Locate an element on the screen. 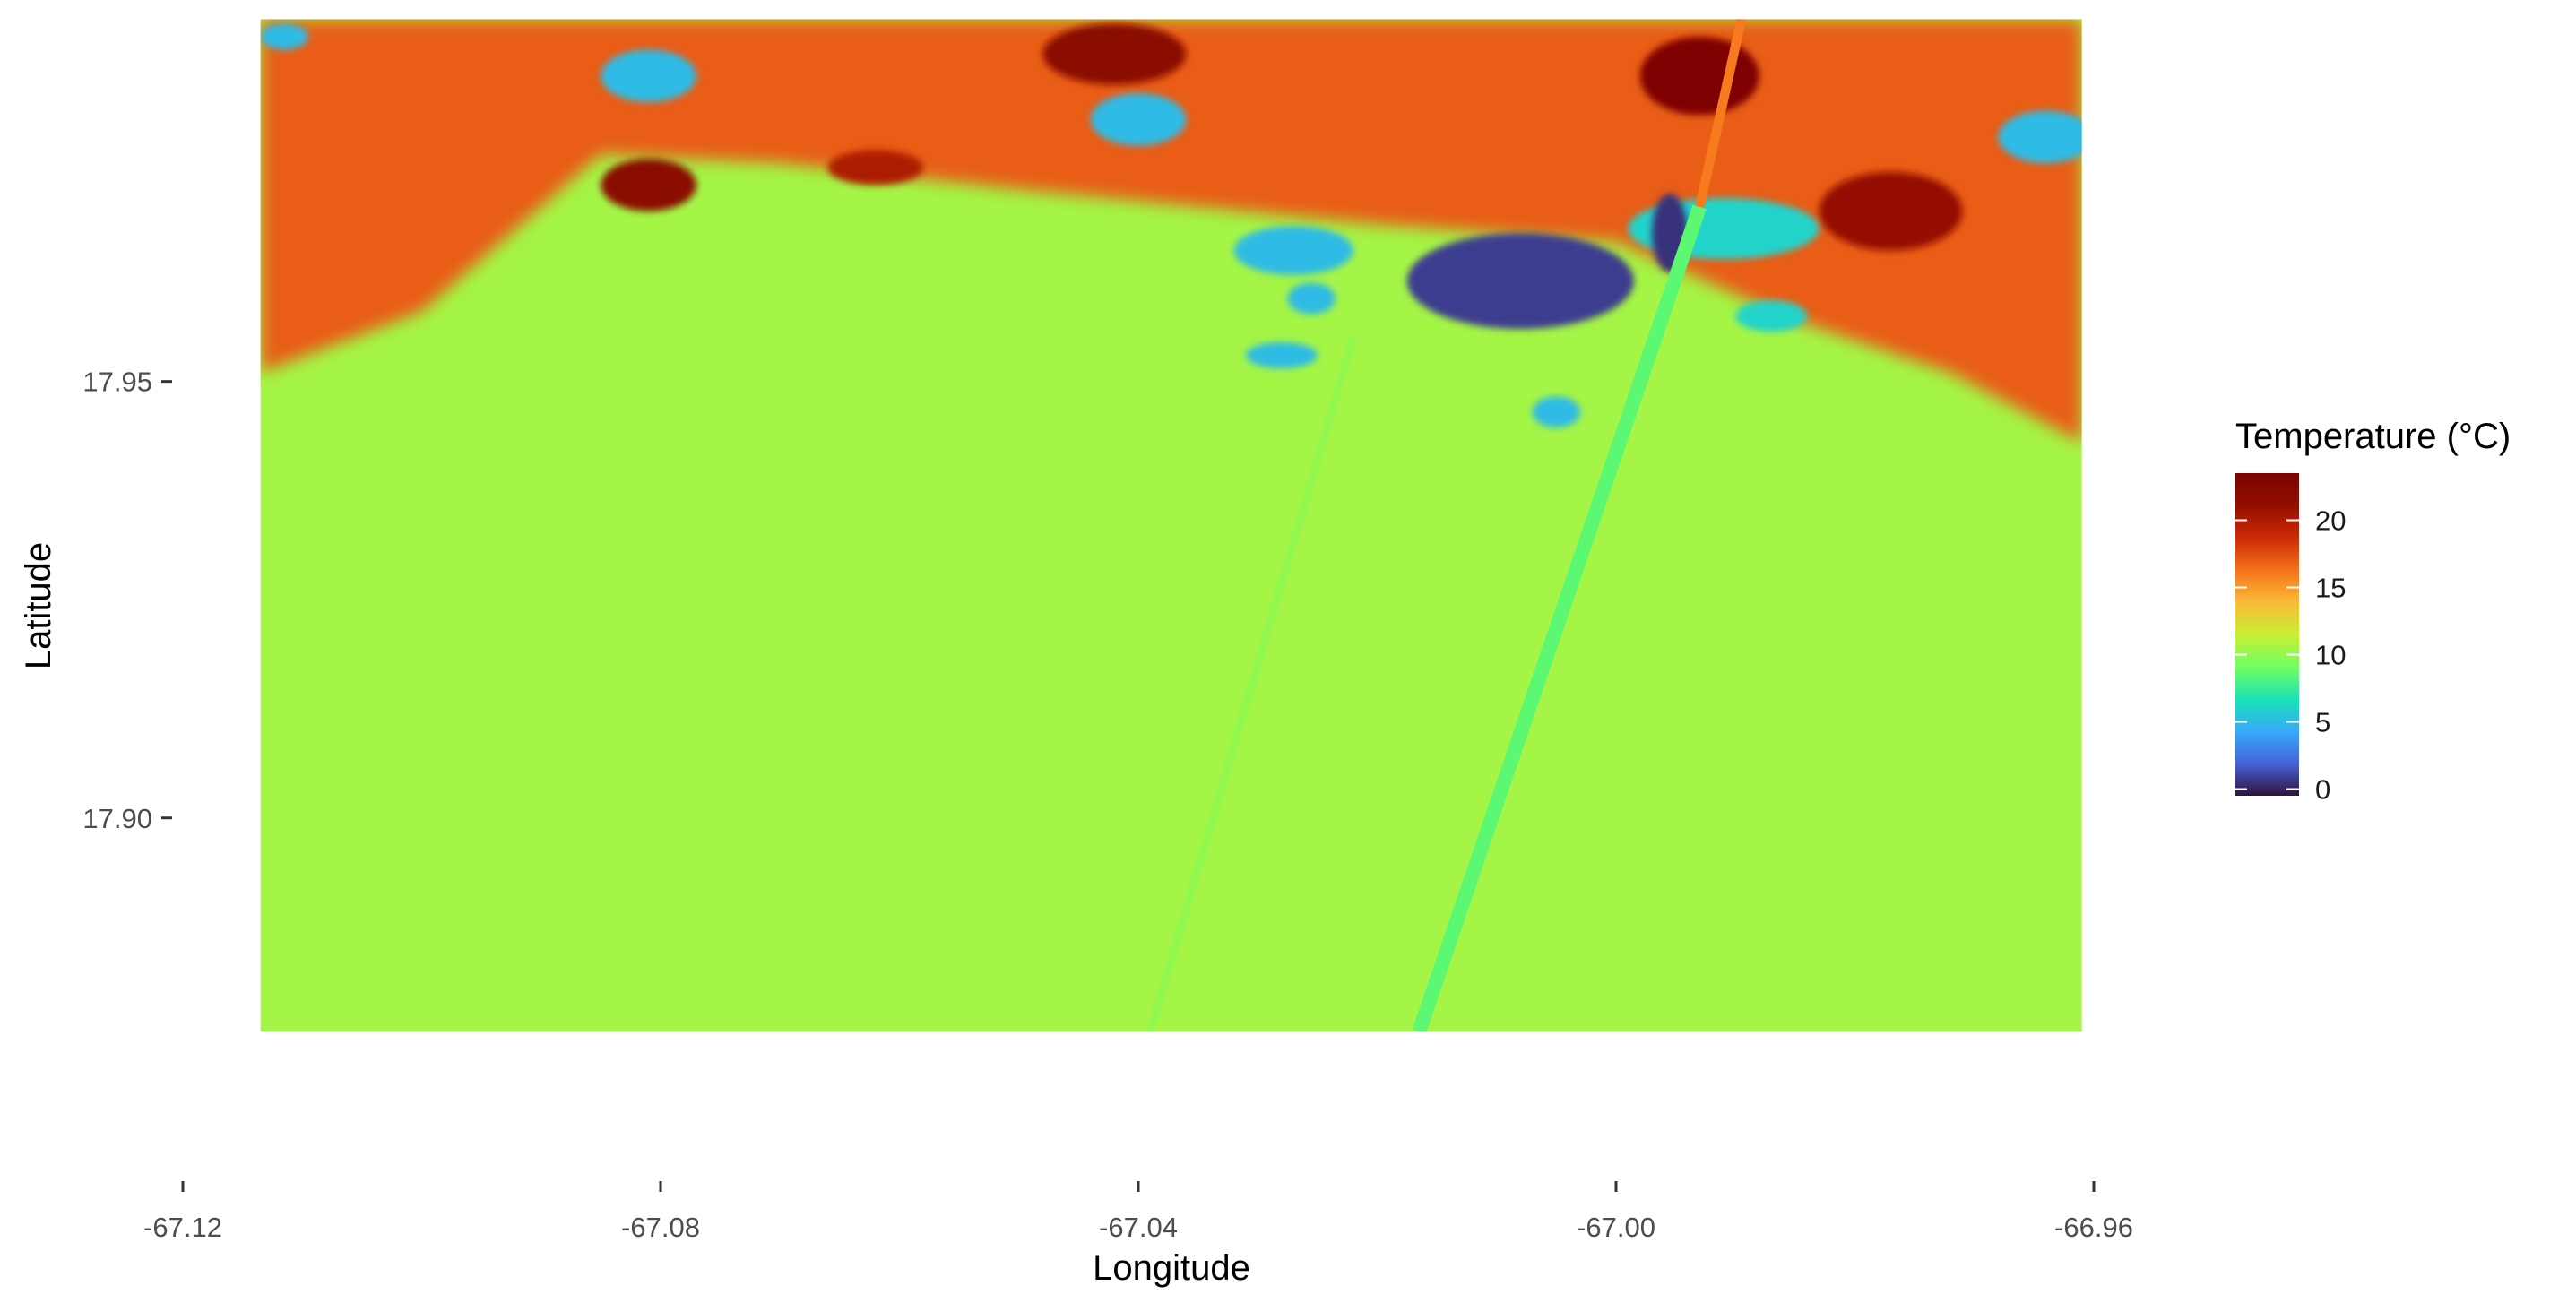 The image size is (2576, 1303). x-axis-title: Longitude is located at coordinates (1171, 1268).